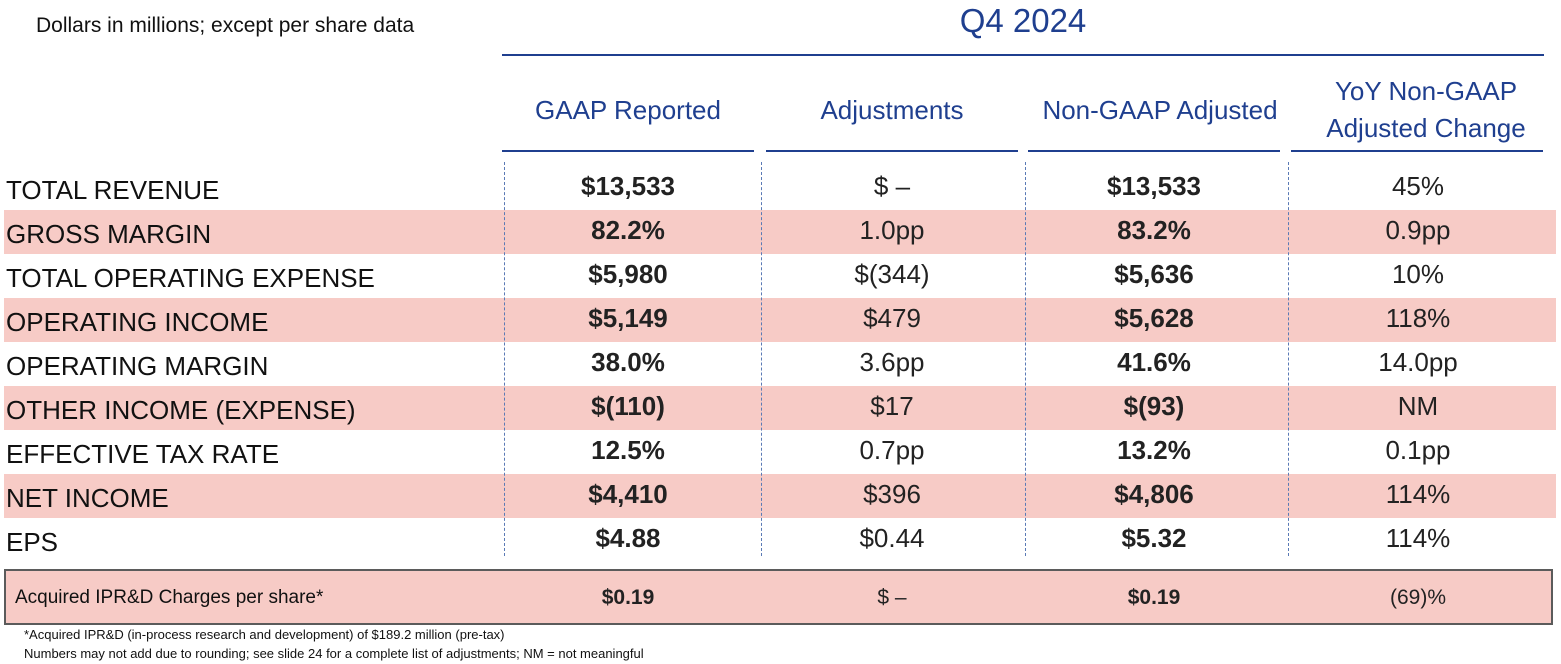  What do you see at coordinates (628, 186) in the screenshot?
I see `gaap-value: $13,533` at bounding box center [628, 186].